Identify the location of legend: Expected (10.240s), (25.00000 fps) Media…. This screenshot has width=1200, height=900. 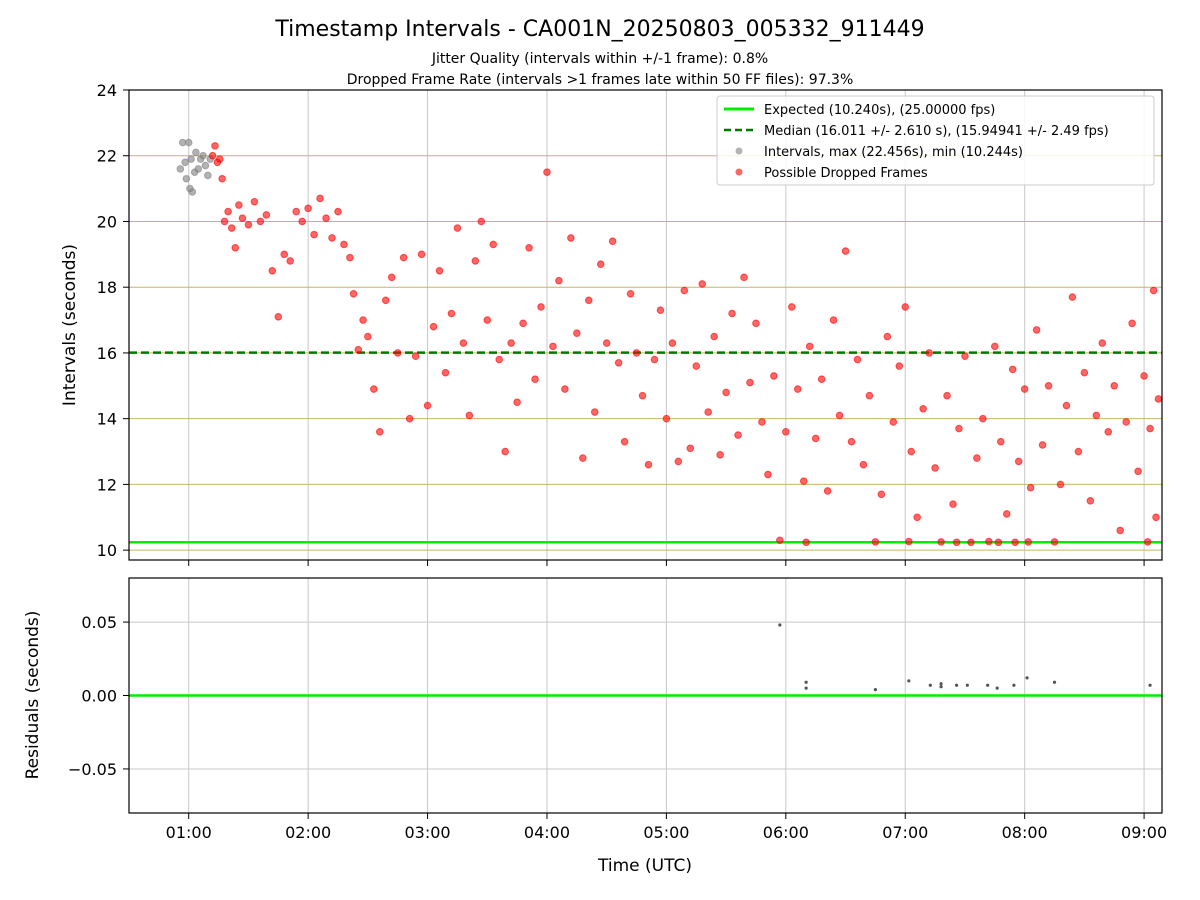
(935, 140).